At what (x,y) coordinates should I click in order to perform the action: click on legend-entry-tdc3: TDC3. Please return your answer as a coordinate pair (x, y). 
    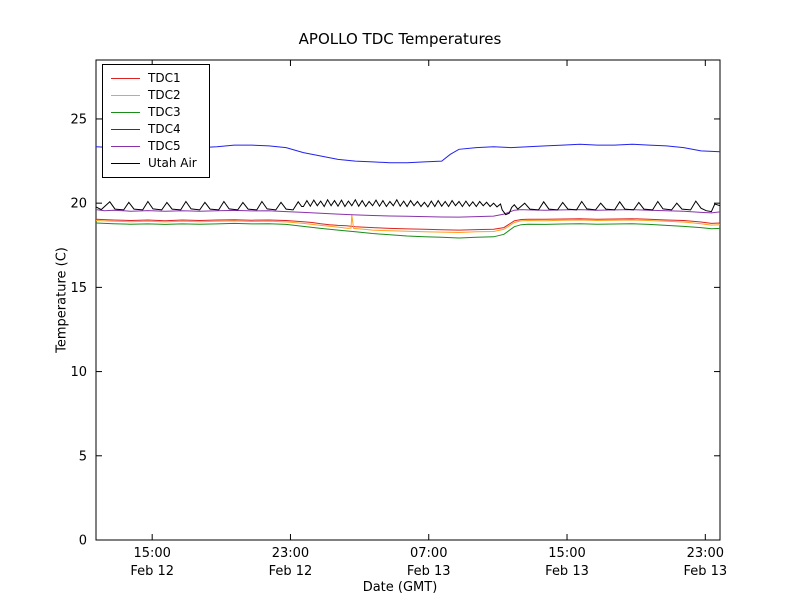
    Looking at the image, I should click on (154, 112).